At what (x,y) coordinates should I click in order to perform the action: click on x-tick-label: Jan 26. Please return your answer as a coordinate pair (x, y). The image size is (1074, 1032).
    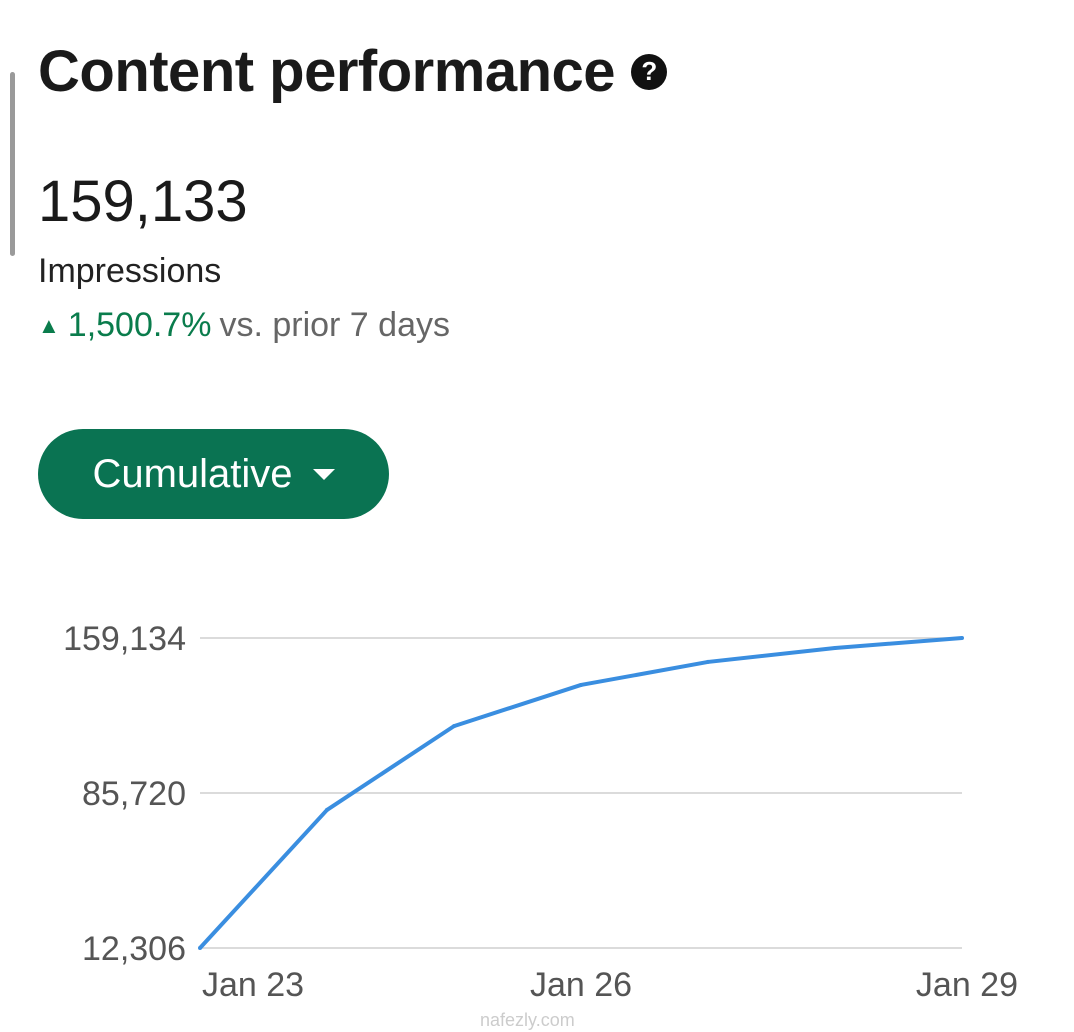
    Looking at the image, I should click on (581, 985).